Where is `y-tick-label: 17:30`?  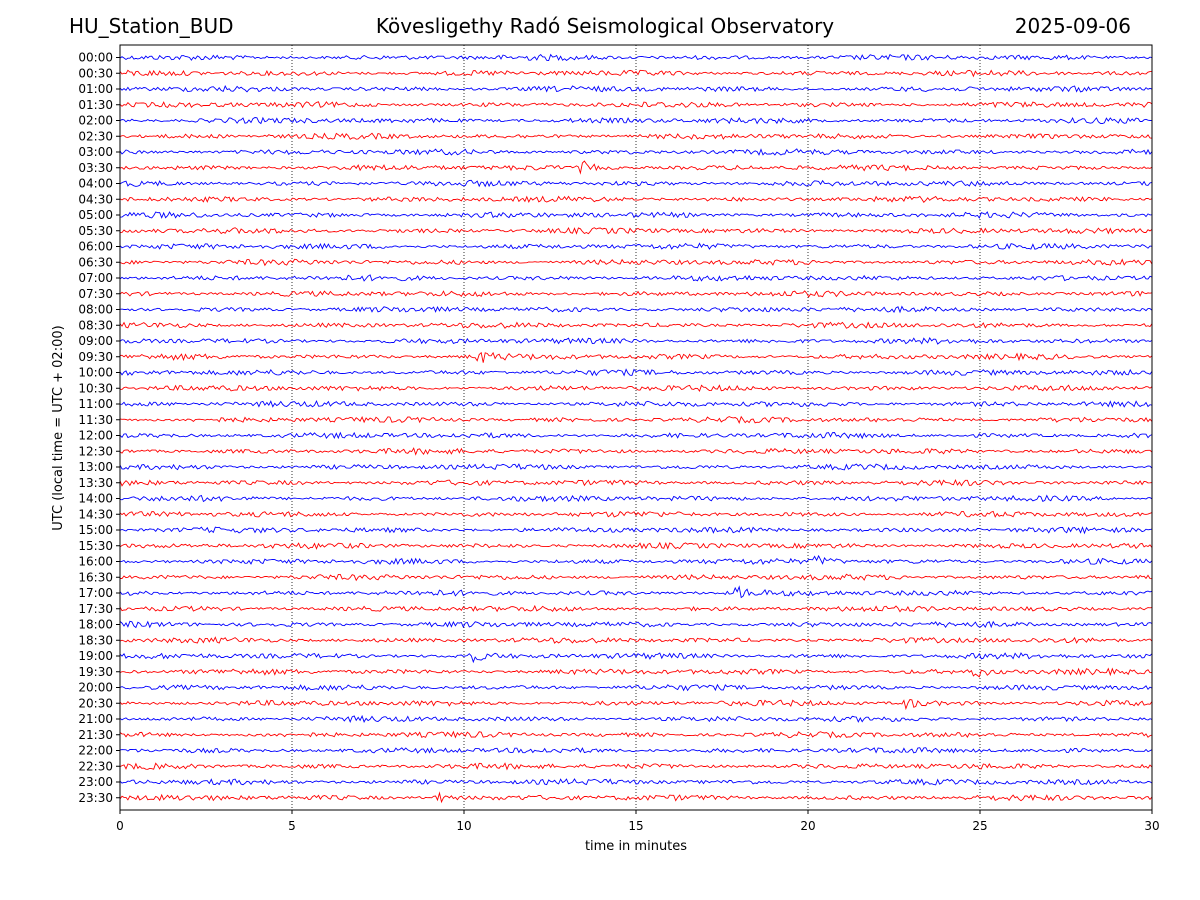
y-tick-label: 17:30 is located at coordinates (95, 609).